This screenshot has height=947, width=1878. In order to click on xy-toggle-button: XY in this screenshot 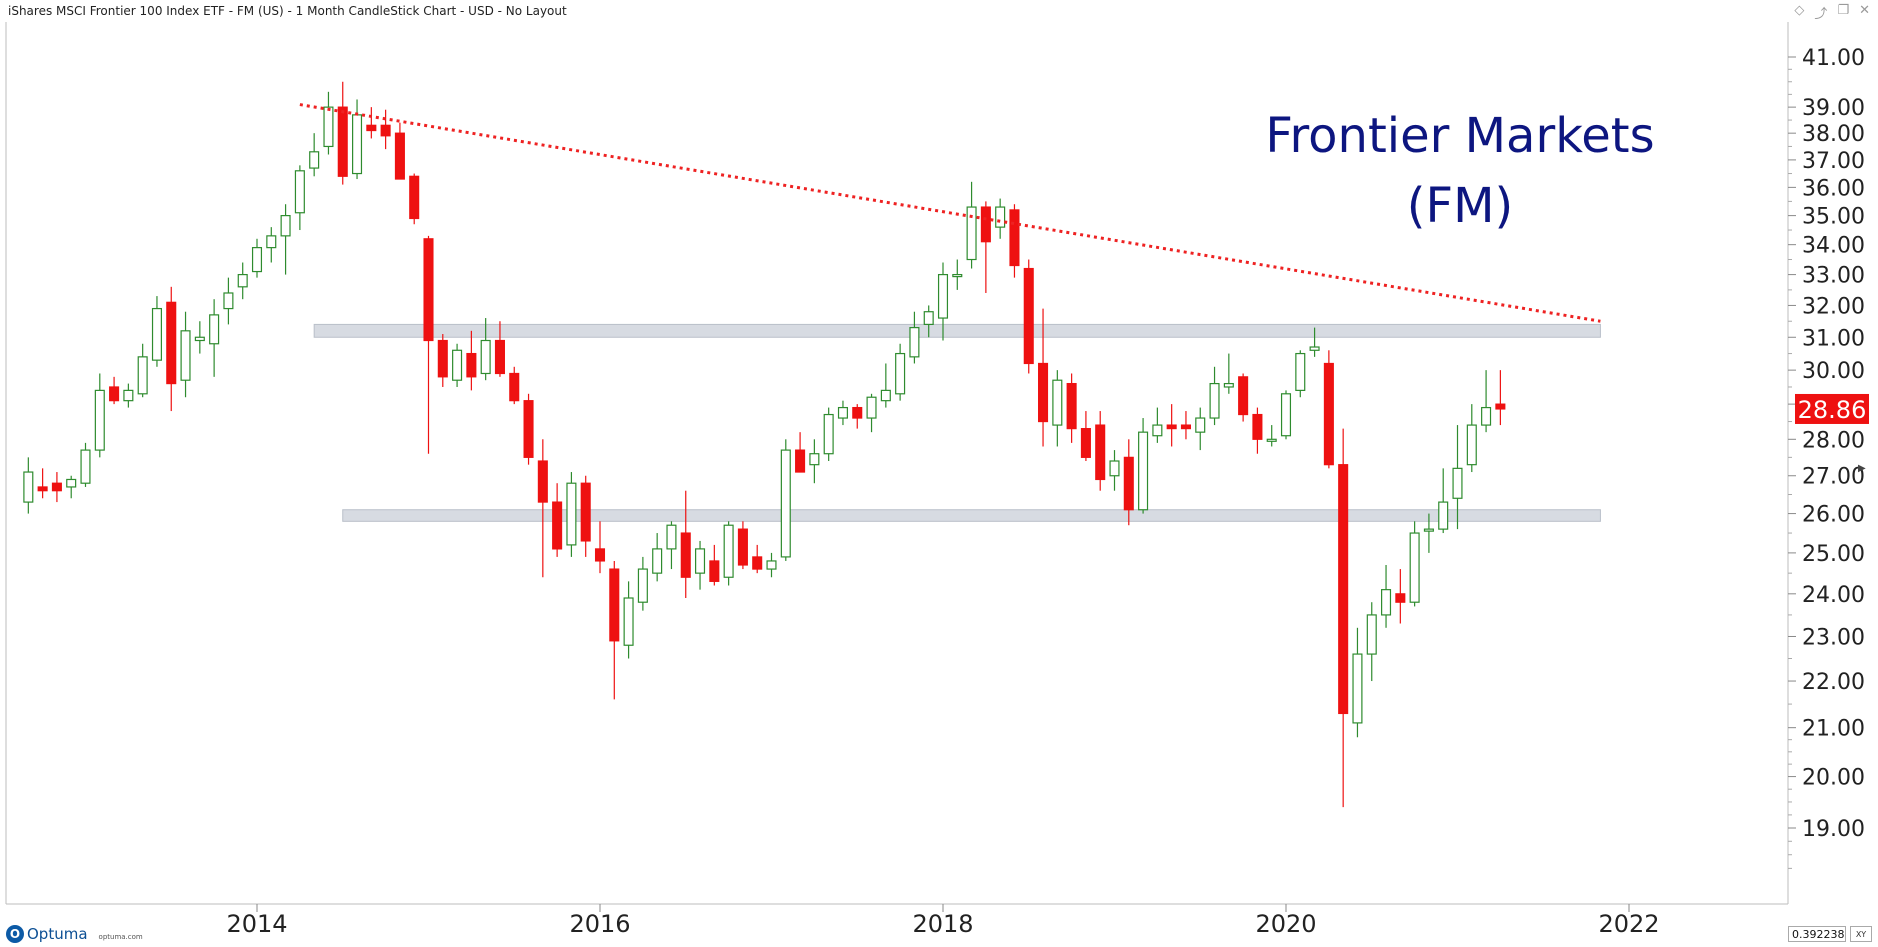, I will do `click(1861, 934)`.